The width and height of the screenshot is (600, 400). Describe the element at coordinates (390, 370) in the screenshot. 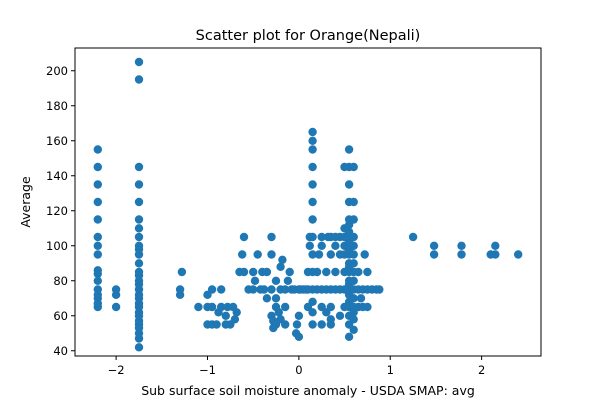

I see `x-tick-label: 1` at that location.